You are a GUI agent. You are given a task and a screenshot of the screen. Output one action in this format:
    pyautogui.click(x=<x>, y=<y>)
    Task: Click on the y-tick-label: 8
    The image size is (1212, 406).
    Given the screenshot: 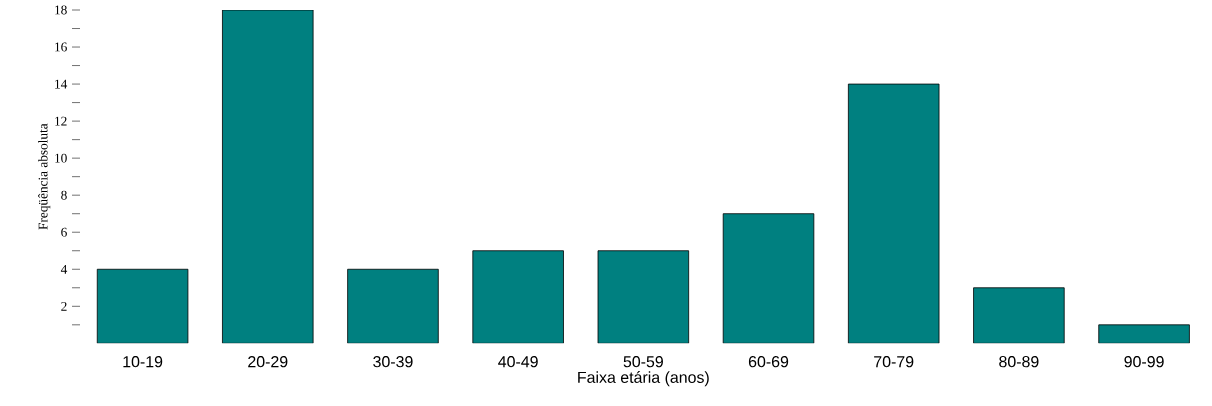 What is the action you would take?
    pyautogui.click(x=64, y=195)
    